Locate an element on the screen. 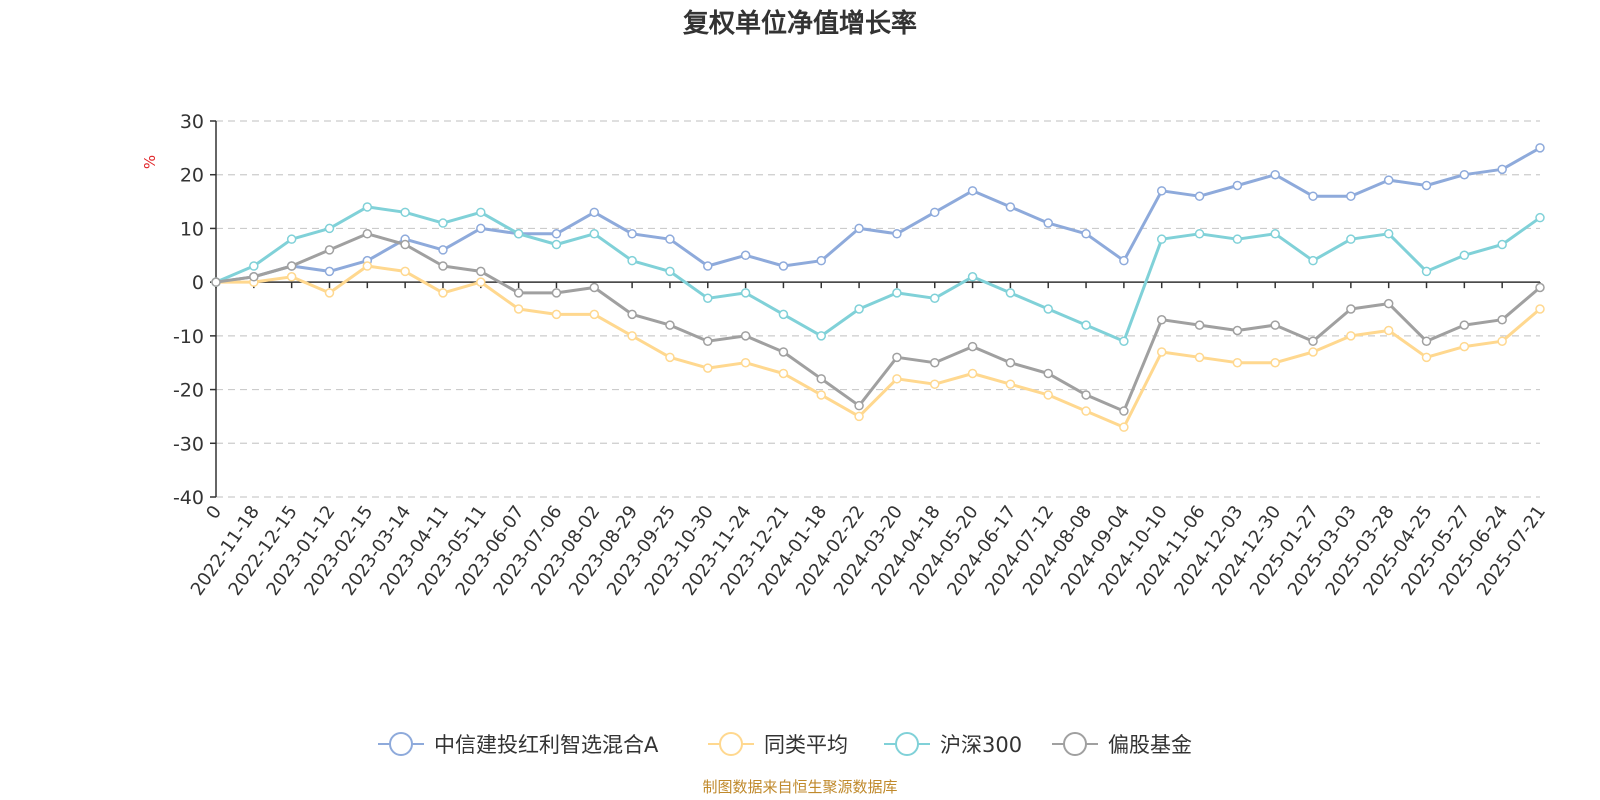 Image resolution: width=1600 pixels, height=800 pixels. legend: 中信建投红利智选混合A 同类平均 沪深300 偏股基金 is located at coordinates (785, 744).